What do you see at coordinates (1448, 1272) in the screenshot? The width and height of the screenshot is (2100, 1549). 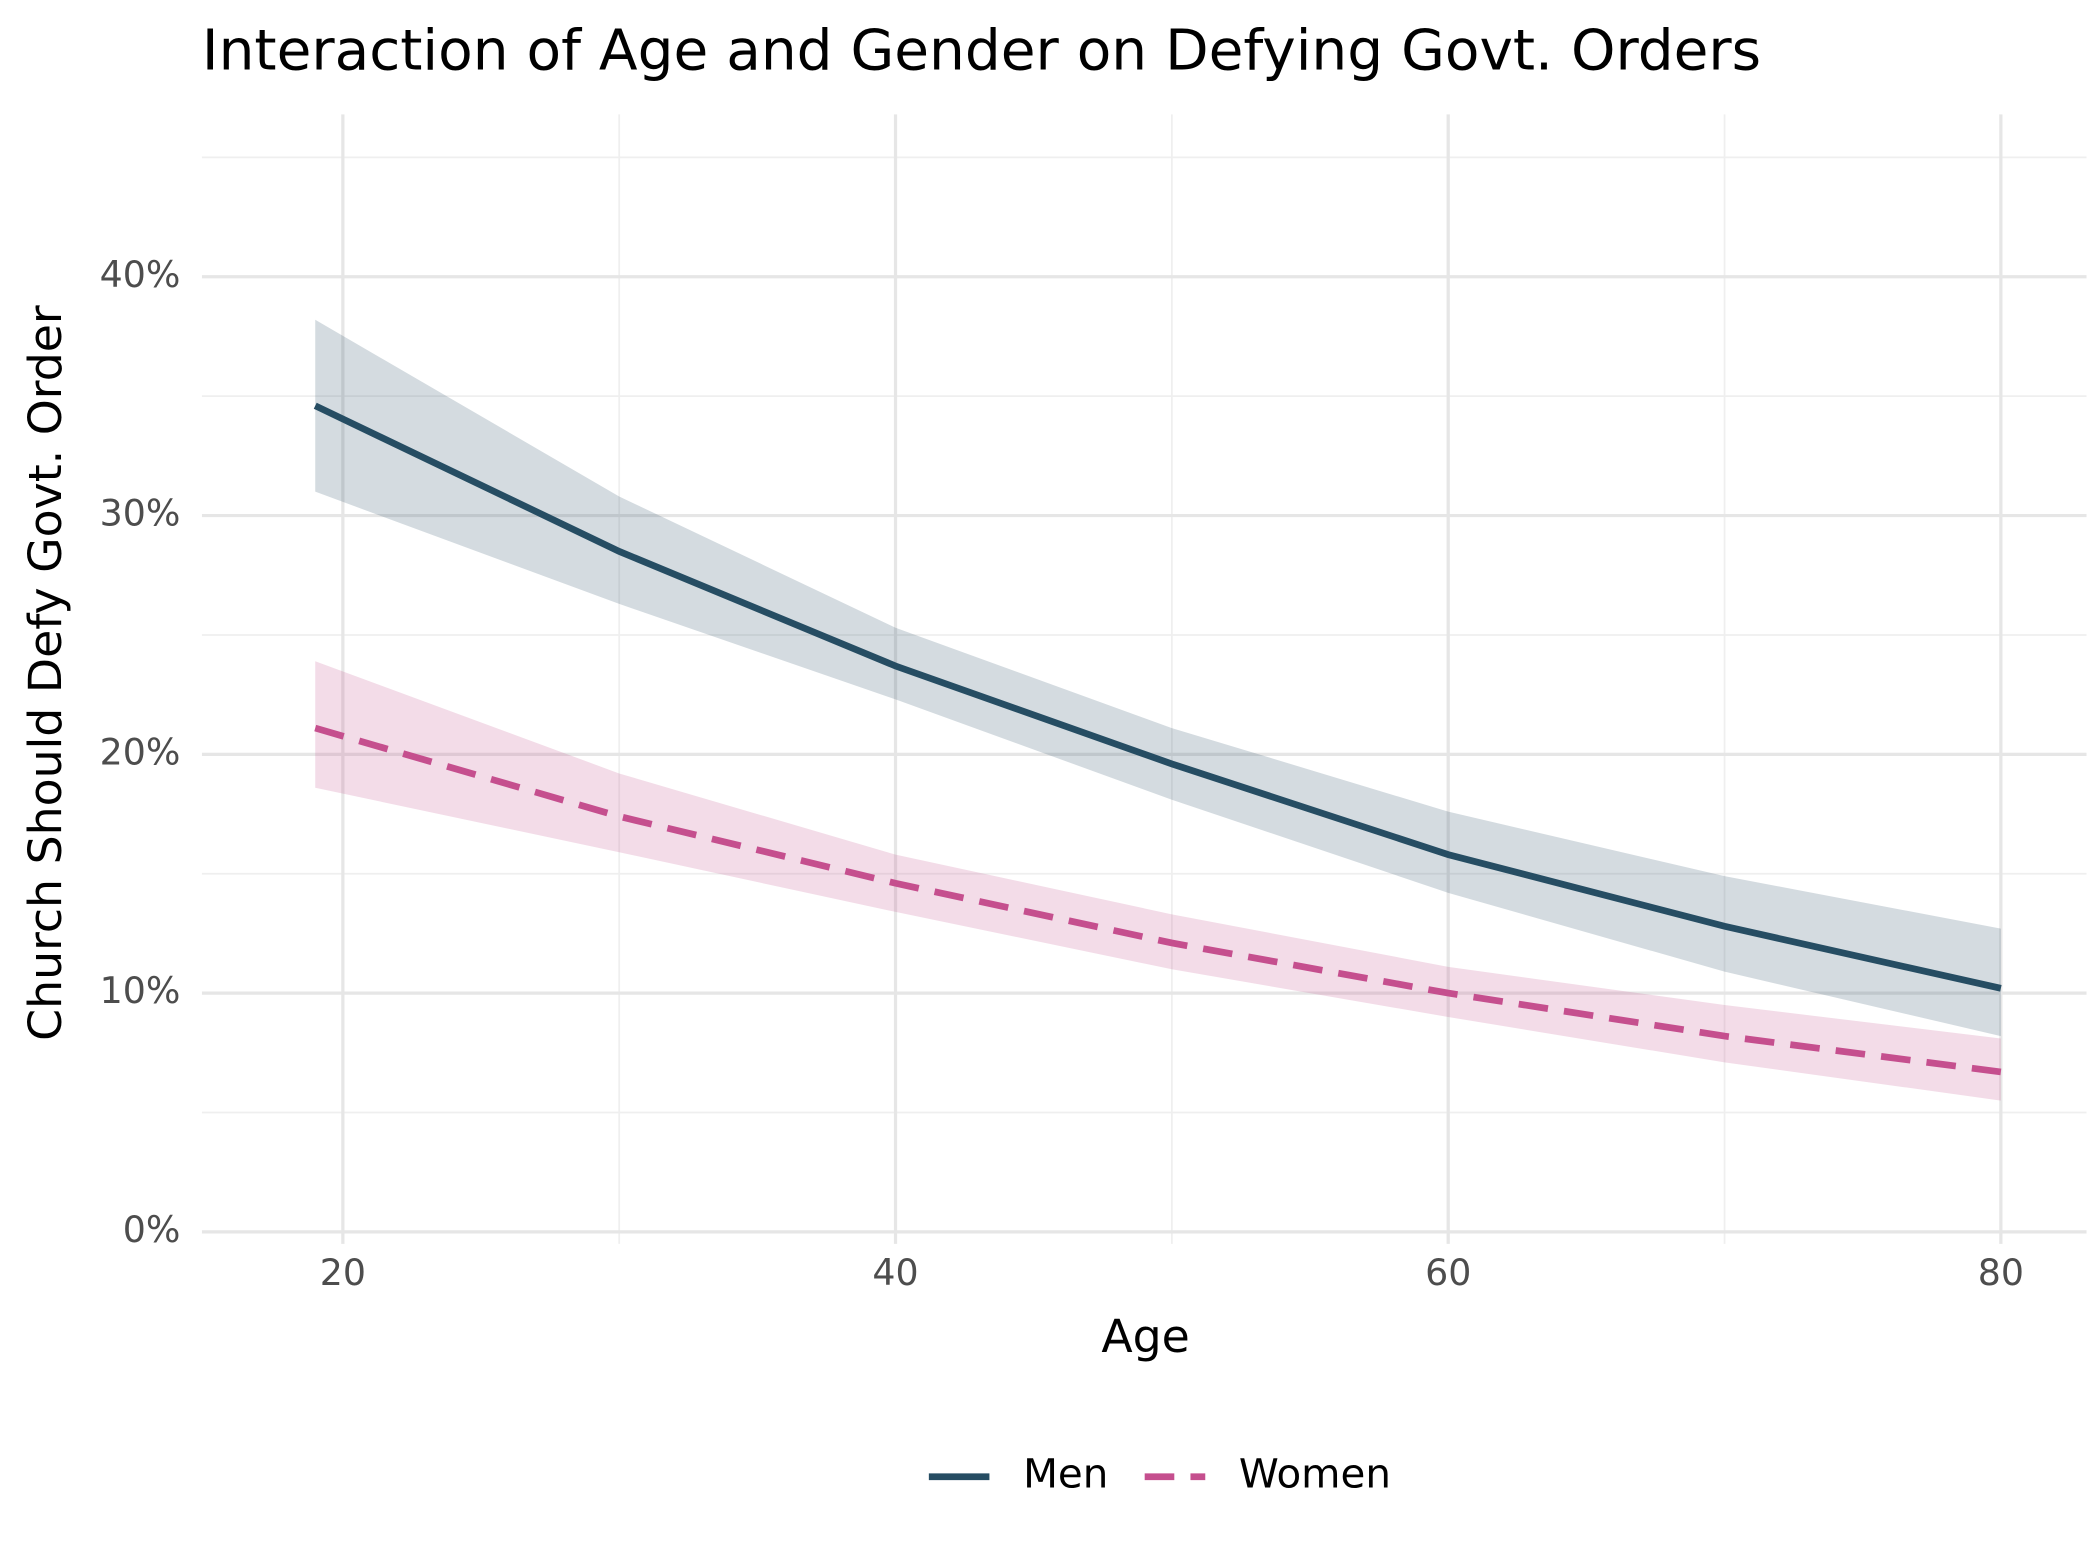 I see `x-tick-label: 60` at bounding box center [1448, 1272].